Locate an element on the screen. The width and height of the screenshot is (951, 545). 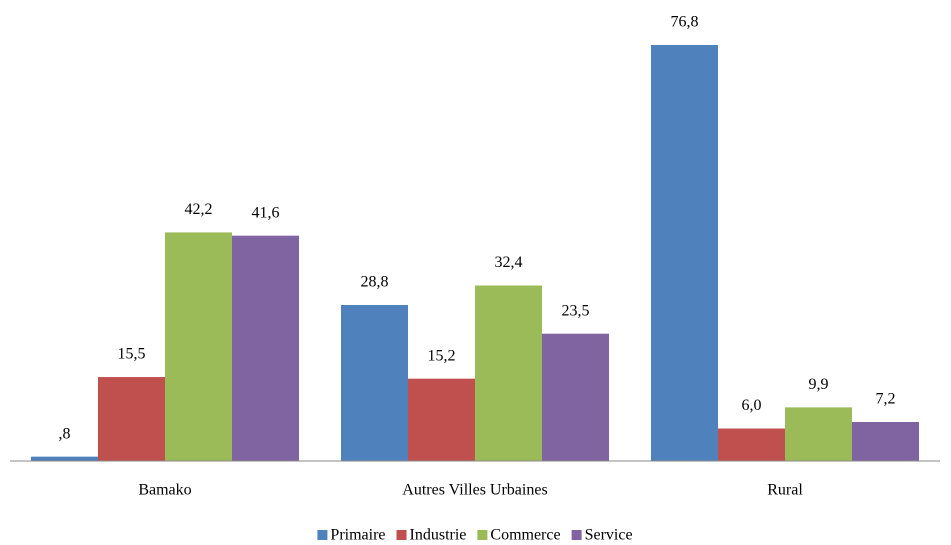
legend-label: Service is located at coordinates (609, 535).